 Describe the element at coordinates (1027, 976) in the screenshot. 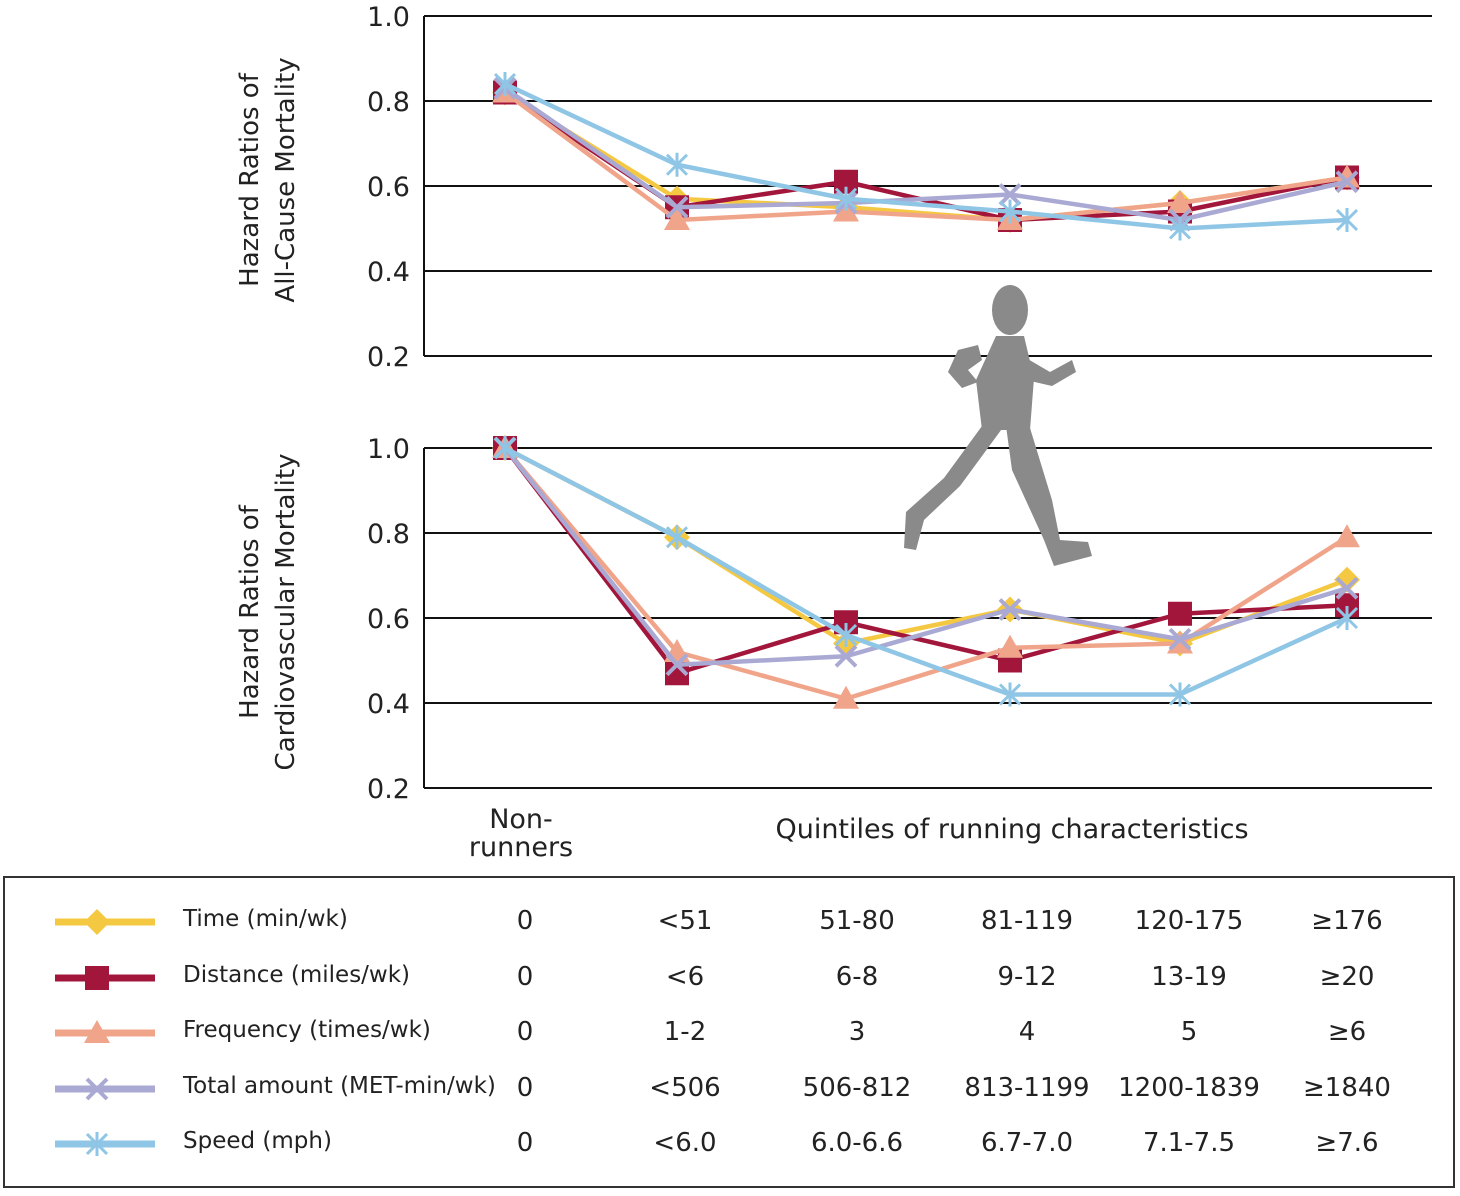

I see `legend-value: 9-12` at that location.